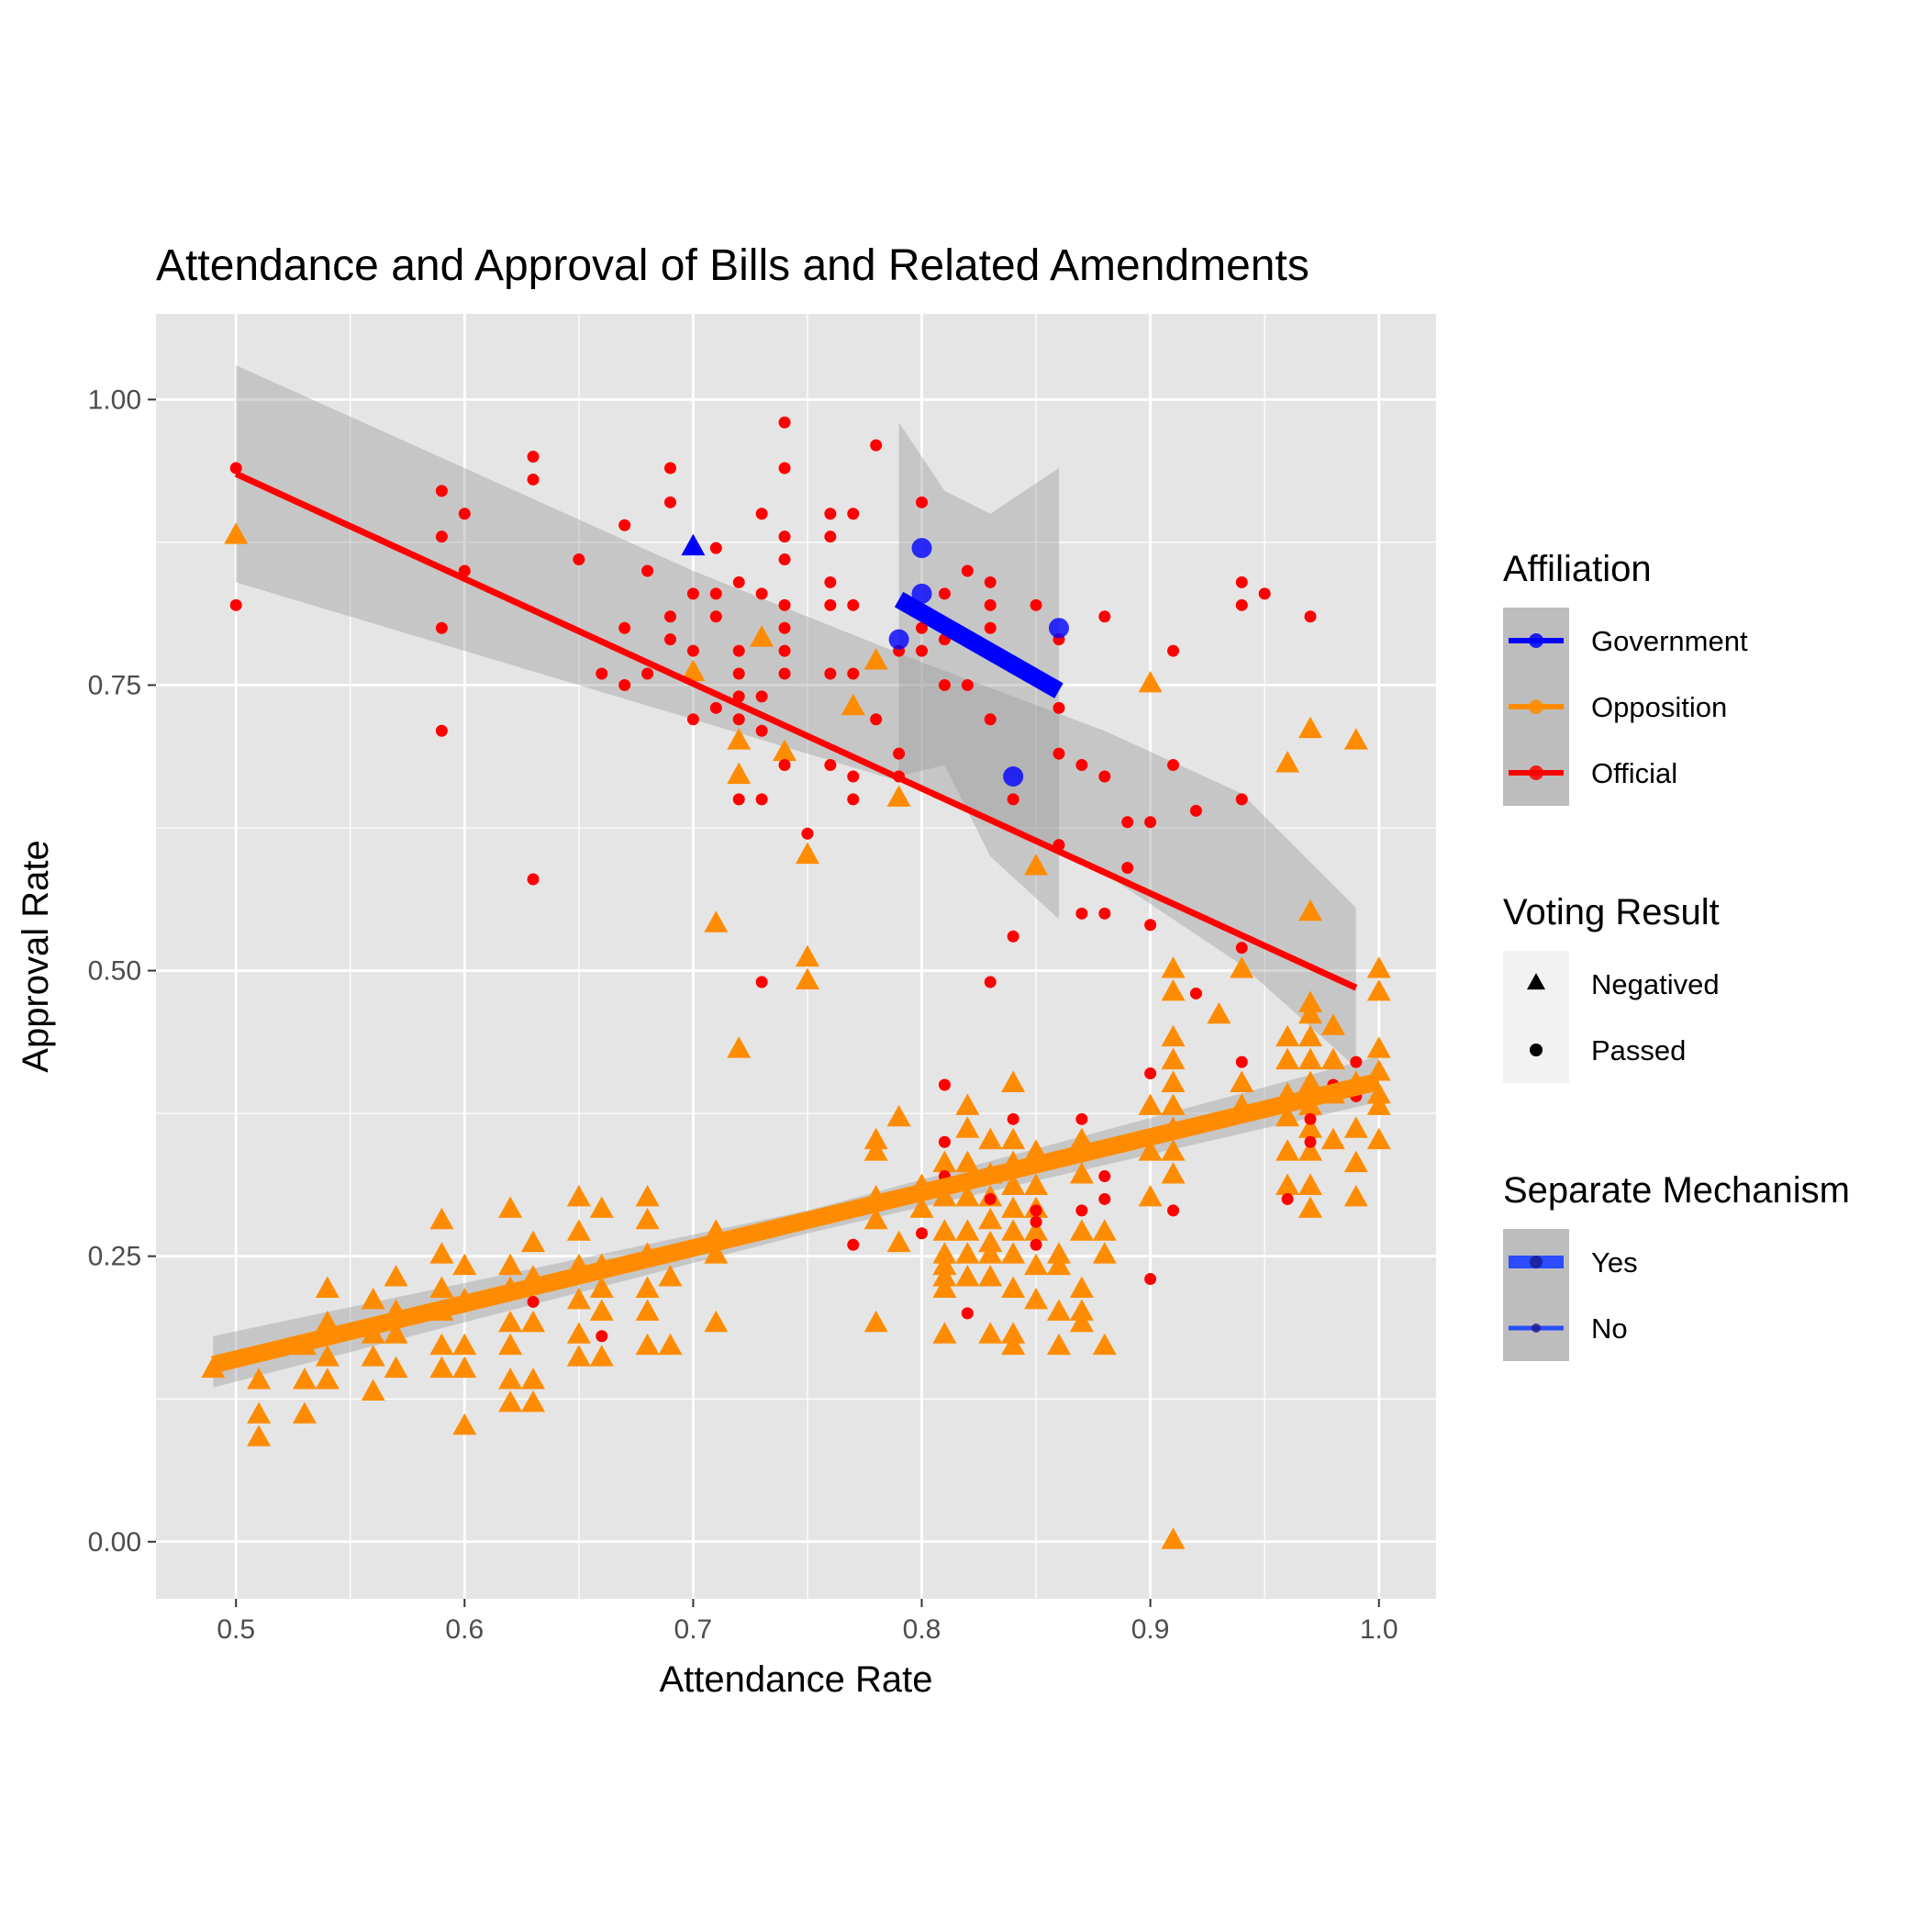 This screenshot has width=1927, height=1932. What do you see at coordinates (922, 1629) in the screenshot?
I see `x-tick-label: 0.8` at bounding box center [922, 1629].